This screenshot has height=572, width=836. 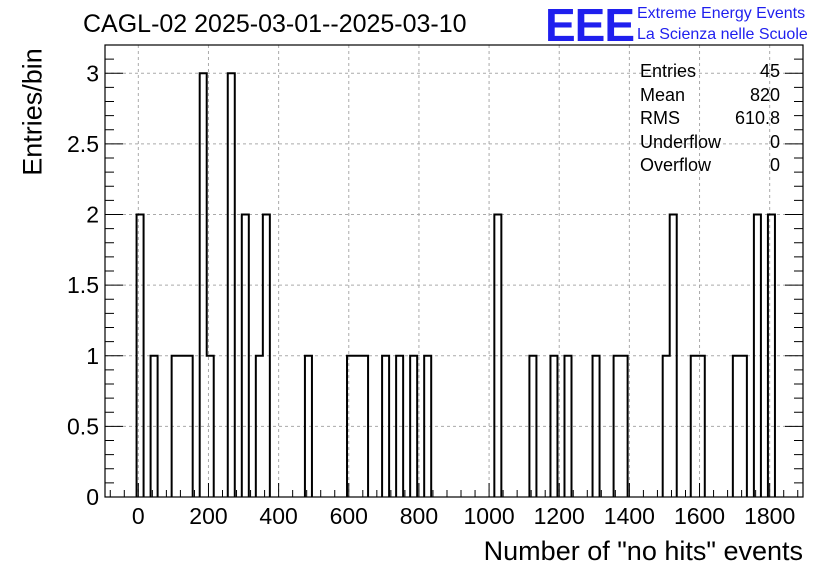 I want to click on stat-label: RMS, so click(x=660, y=118).